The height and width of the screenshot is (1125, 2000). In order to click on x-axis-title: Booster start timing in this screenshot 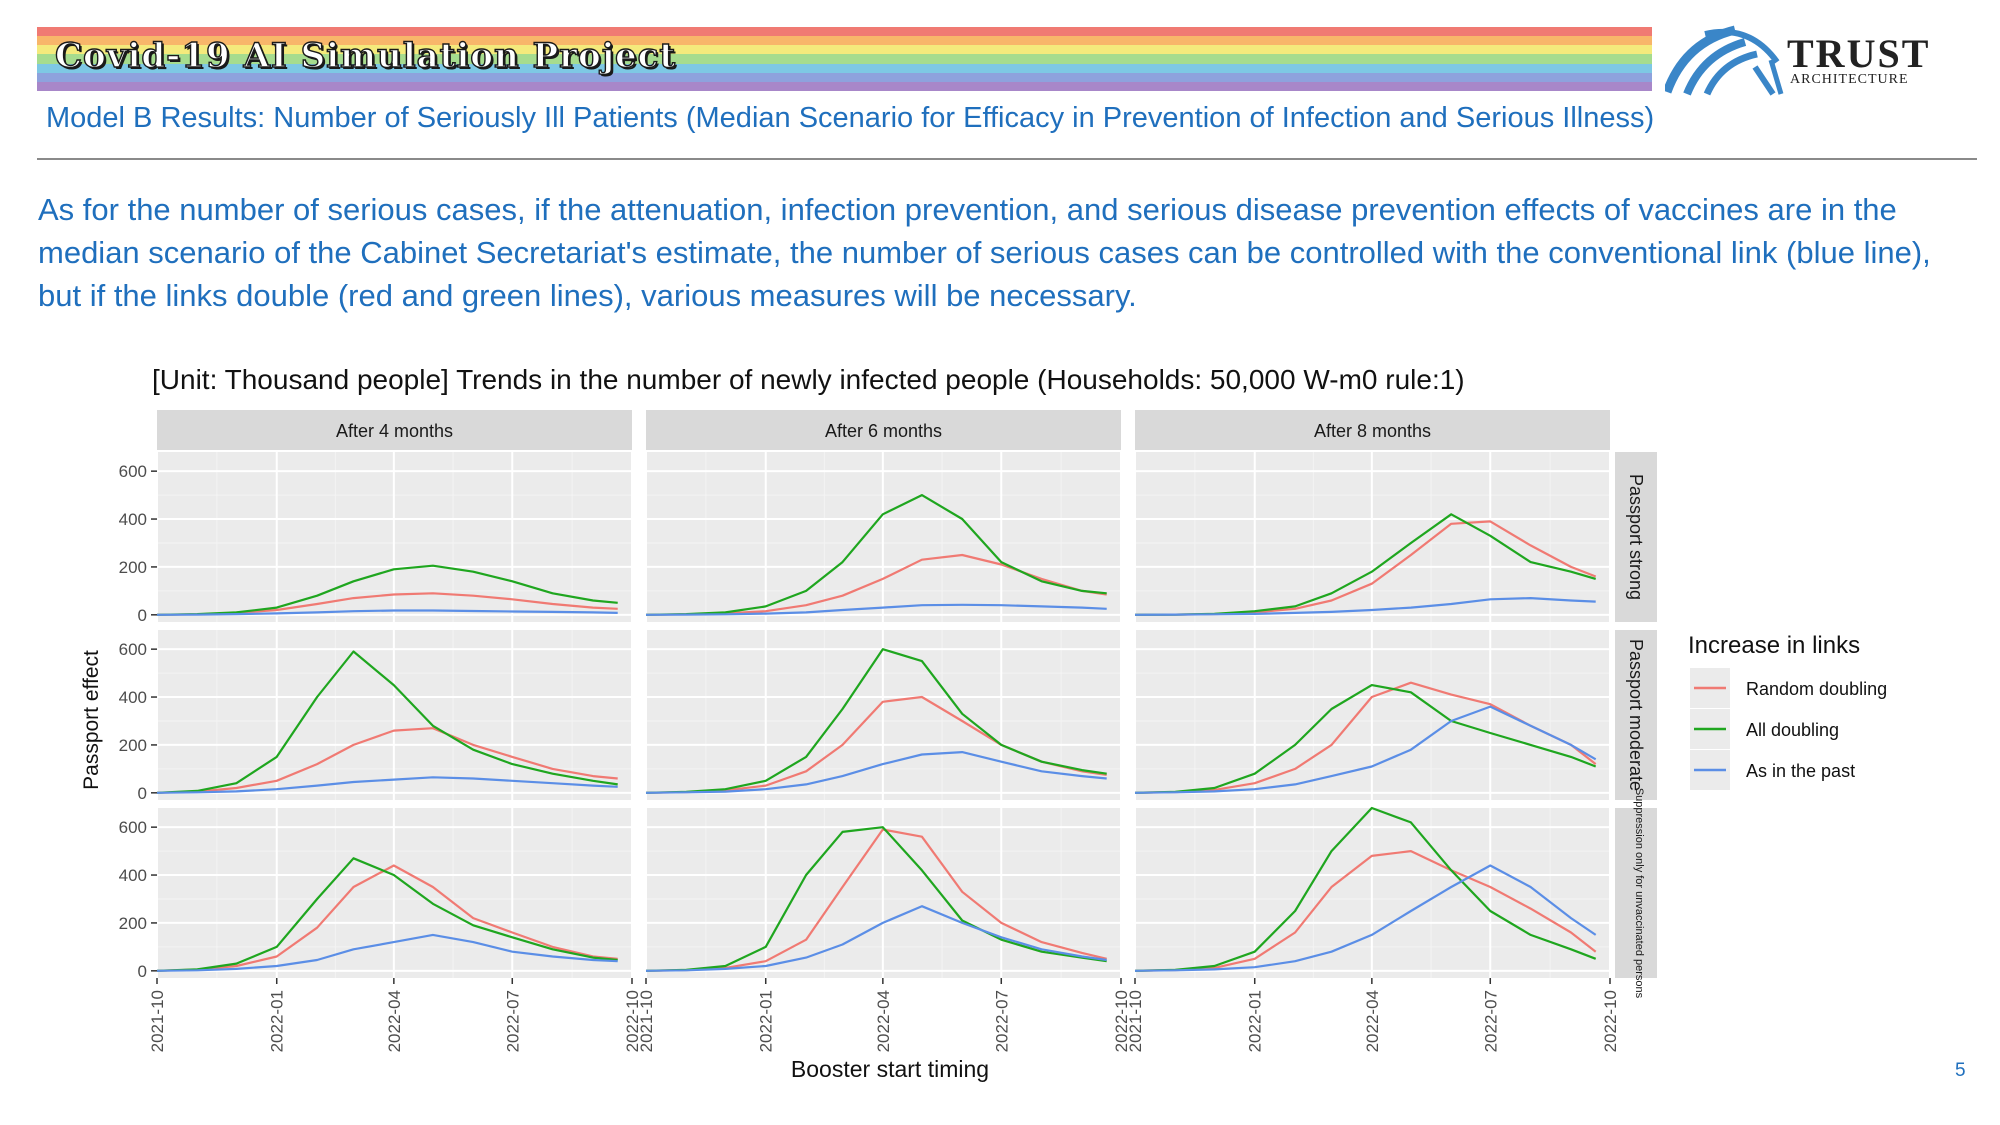, I will do `click(890, 1069)`.